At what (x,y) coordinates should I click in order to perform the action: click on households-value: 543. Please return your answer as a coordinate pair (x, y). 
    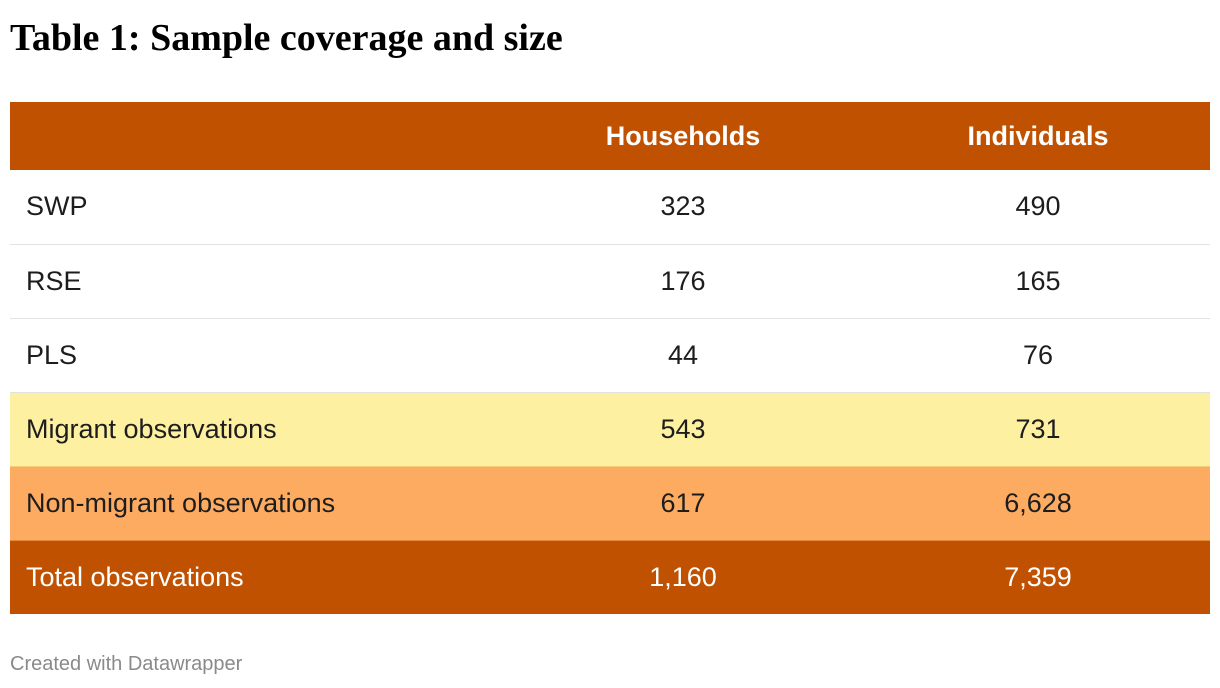
    Looking at the image, I should click on (683, 429).